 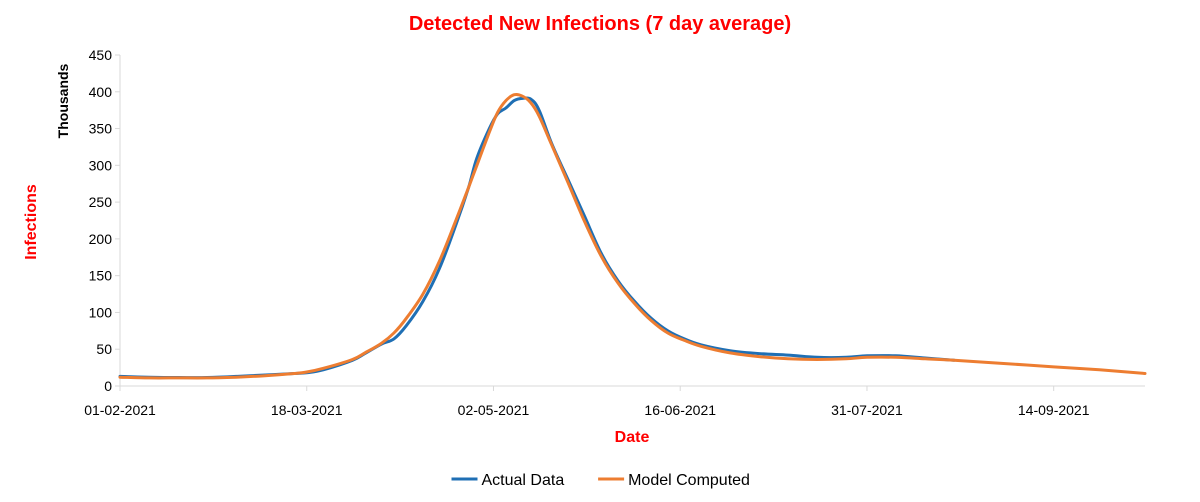 What do you see at coordinates (600, 24) in the screenshot?
I see `chart-title: Detected New Infections (7 day average)` at bounding box center [600, 24].